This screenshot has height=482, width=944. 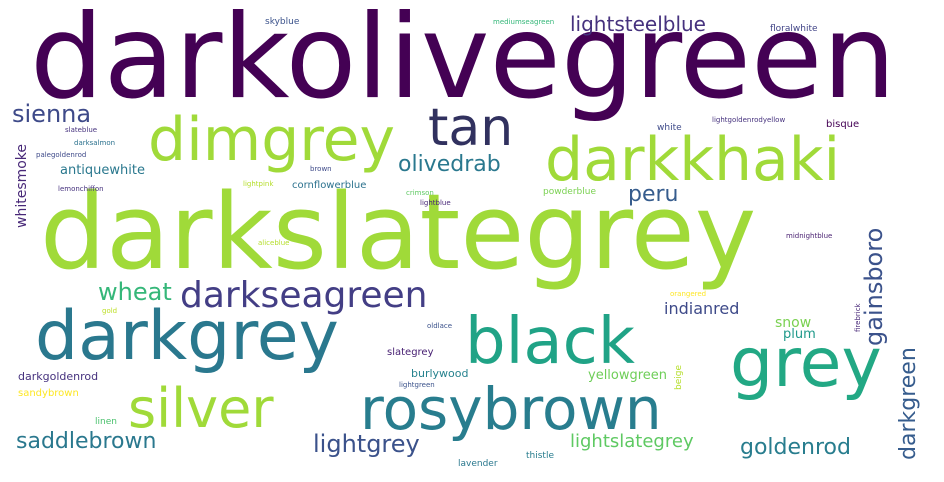 I want to click on word: lavender, so click(x=478, y=464).